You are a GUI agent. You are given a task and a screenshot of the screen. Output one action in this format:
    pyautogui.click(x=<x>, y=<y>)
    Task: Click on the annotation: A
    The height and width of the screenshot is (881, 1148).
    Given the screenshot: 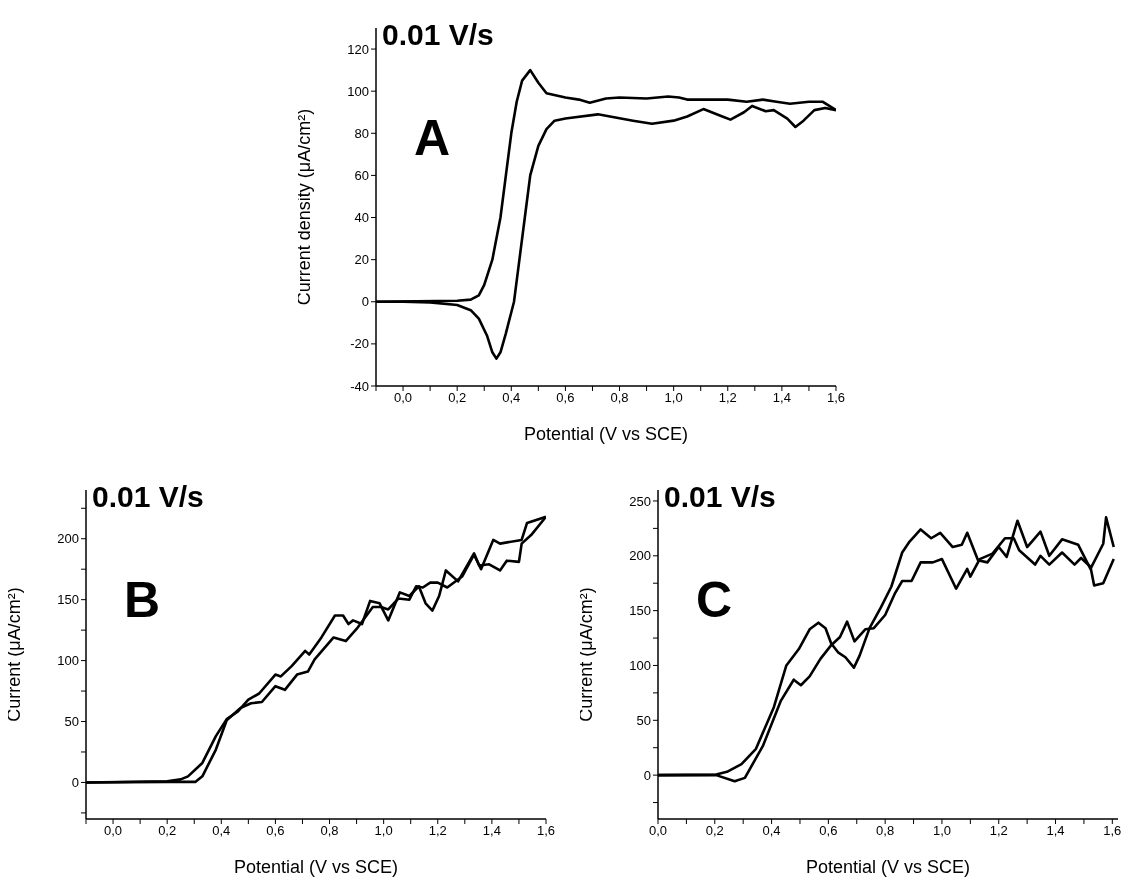 What is the action you would take?
    pyautogui.click(x=432, y=138)
    